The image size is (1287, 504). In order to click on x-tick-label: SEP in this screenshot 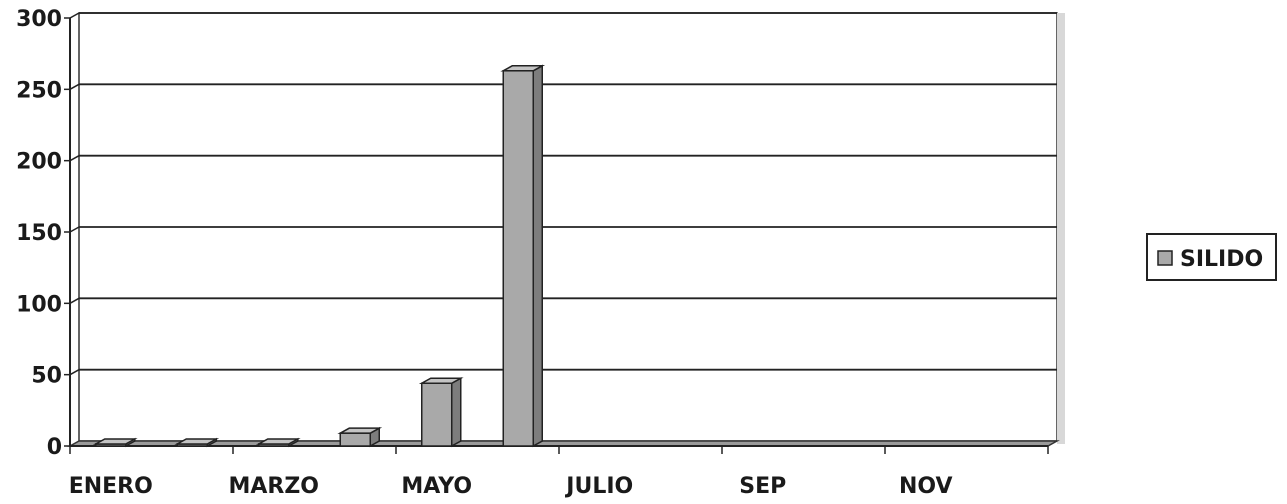, I will do `click(762, 486)`.